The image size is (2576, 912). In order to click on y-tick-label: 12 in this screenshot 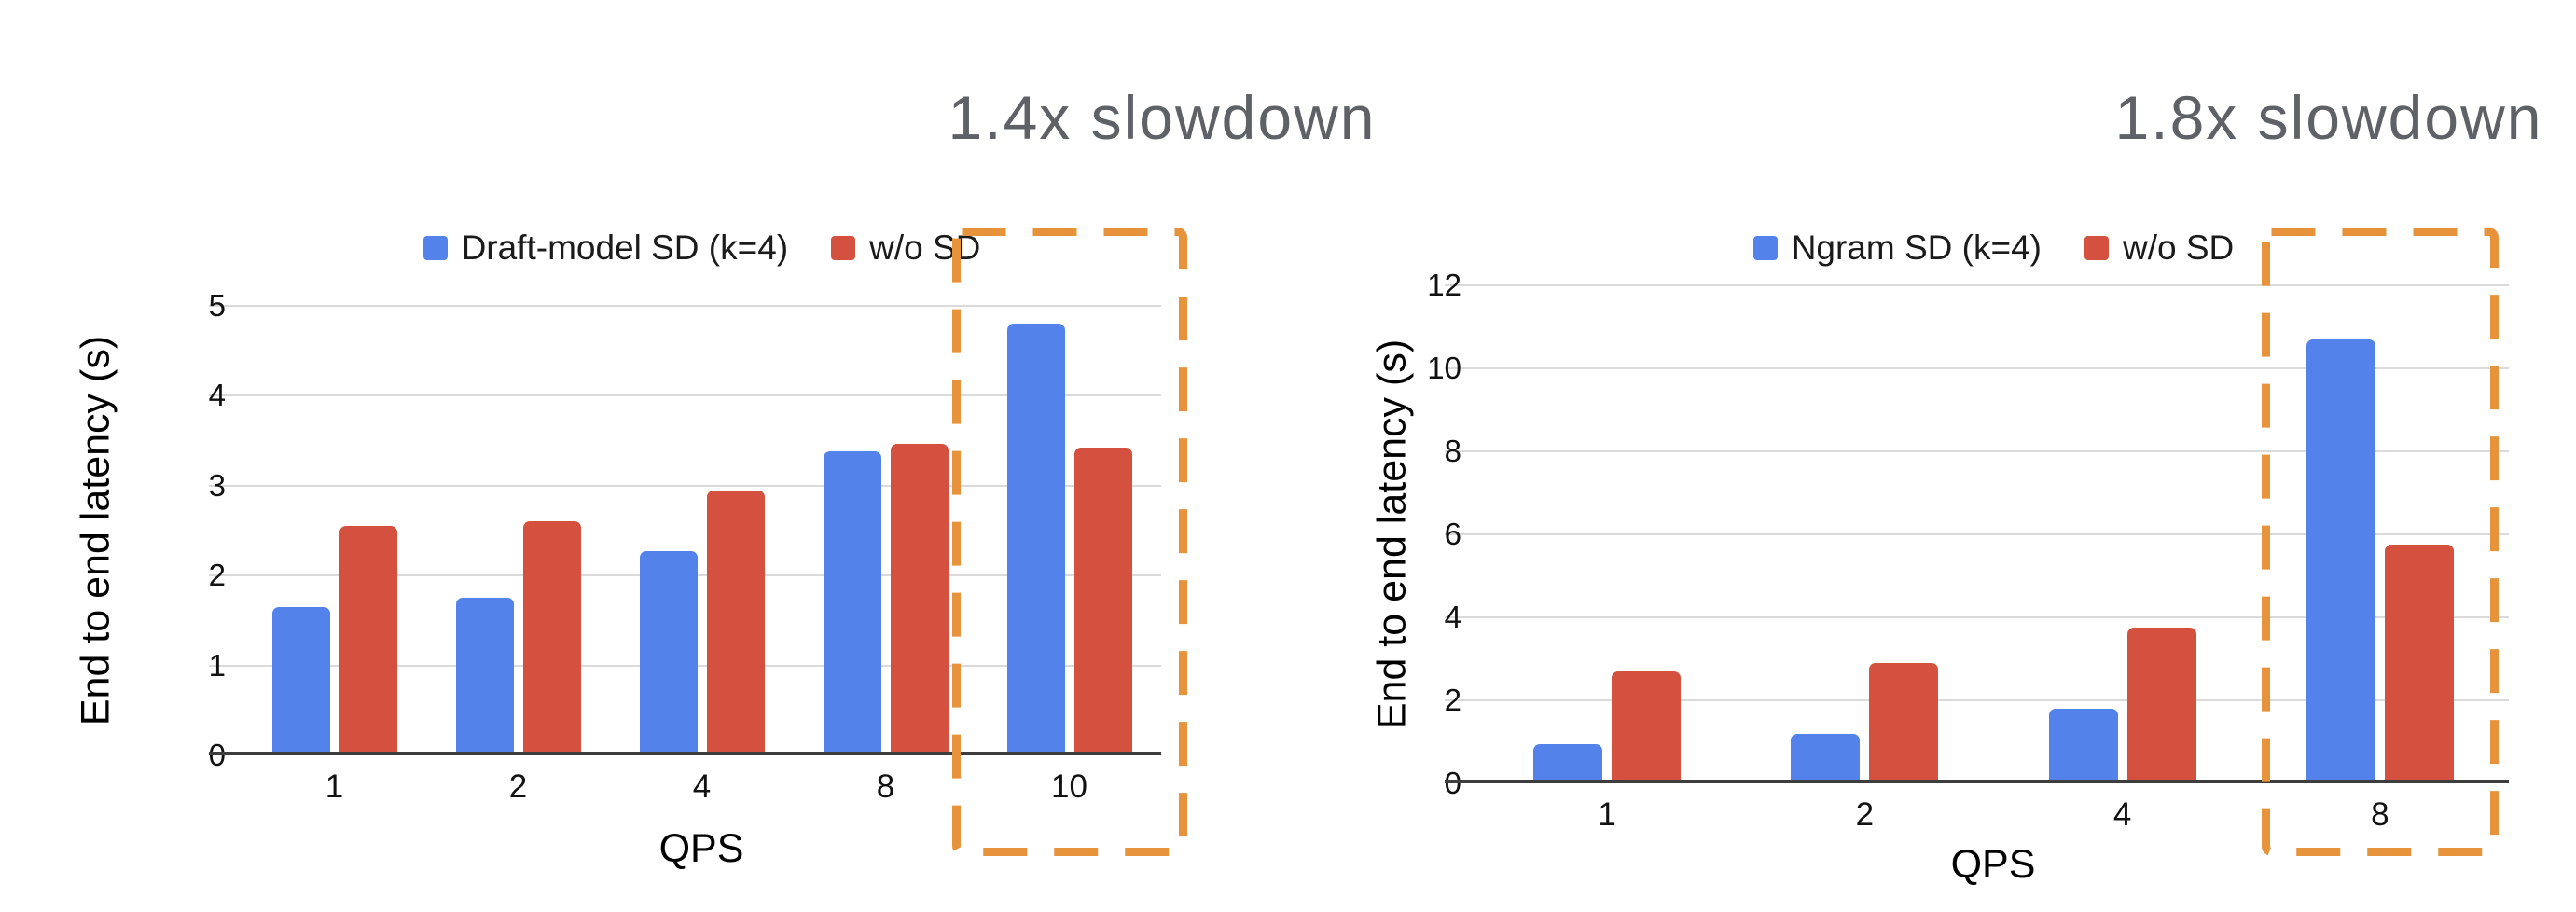, I will do `click(1444, 285)`.